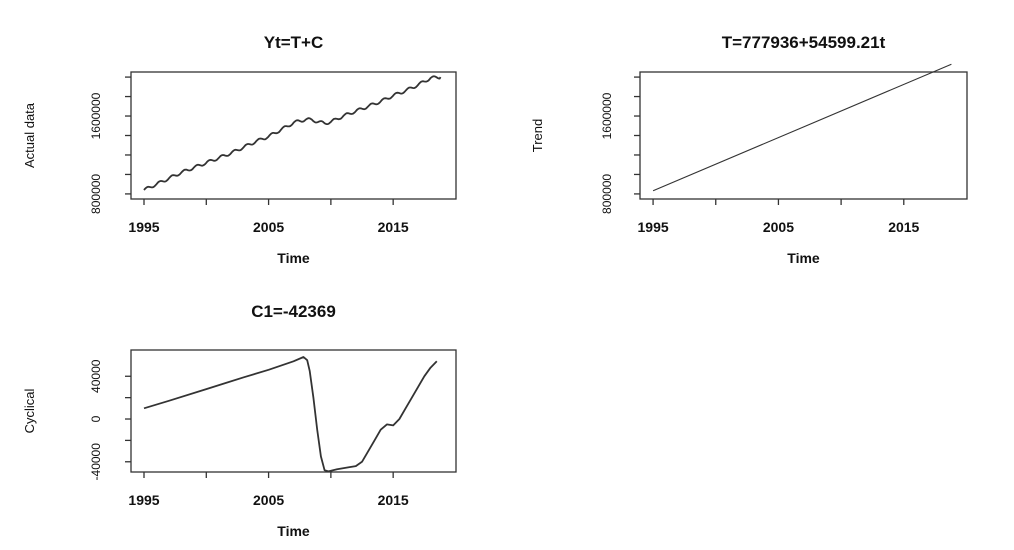  I want to click on y-tick-label: 0, so click(96, 418).